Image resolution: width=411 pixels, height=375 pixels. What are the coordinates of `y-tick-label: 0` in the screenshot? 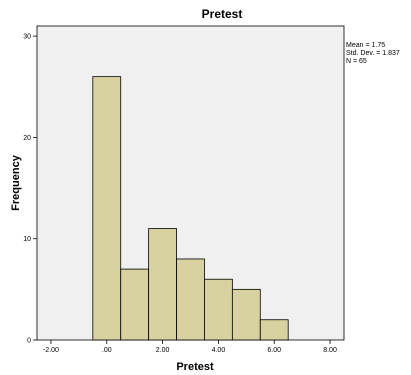 It's located at (29, 341).